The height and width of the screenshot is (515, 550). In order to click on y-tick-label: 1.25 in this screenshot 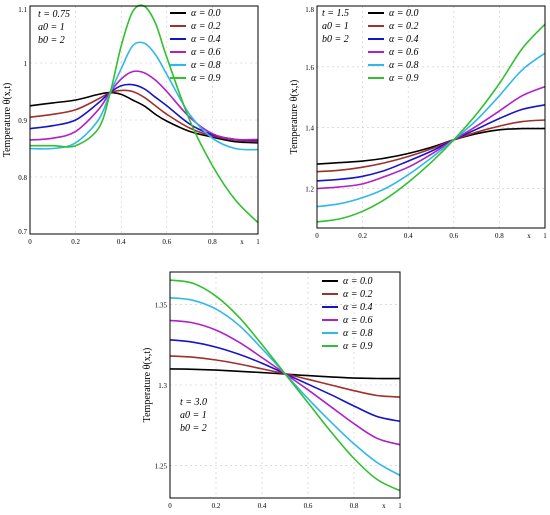, I will do `click(161, 467)`.